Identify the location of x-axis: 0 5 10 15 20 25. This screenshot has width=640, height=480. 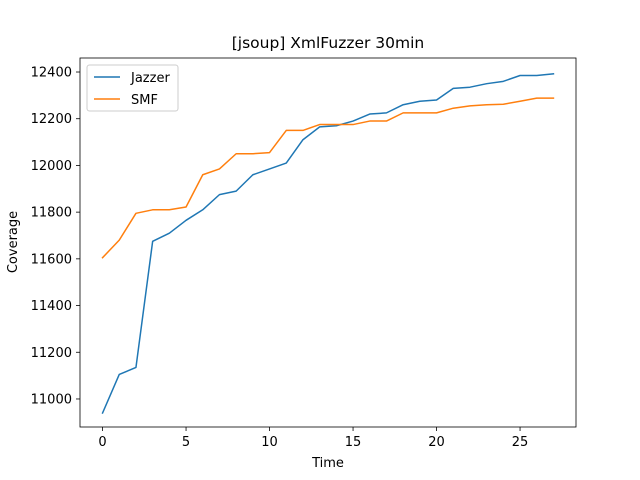
(313, 438).